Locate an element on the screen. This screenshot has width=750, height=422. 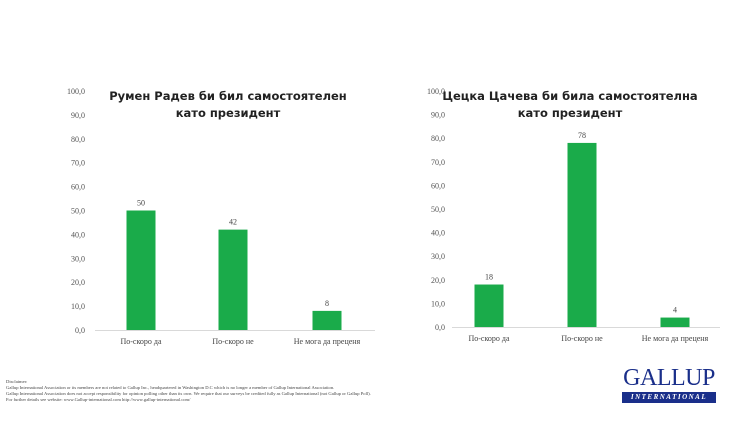
chart-title: Цецка Цачева би била самостоятелна is located at coordinates (569, 96).